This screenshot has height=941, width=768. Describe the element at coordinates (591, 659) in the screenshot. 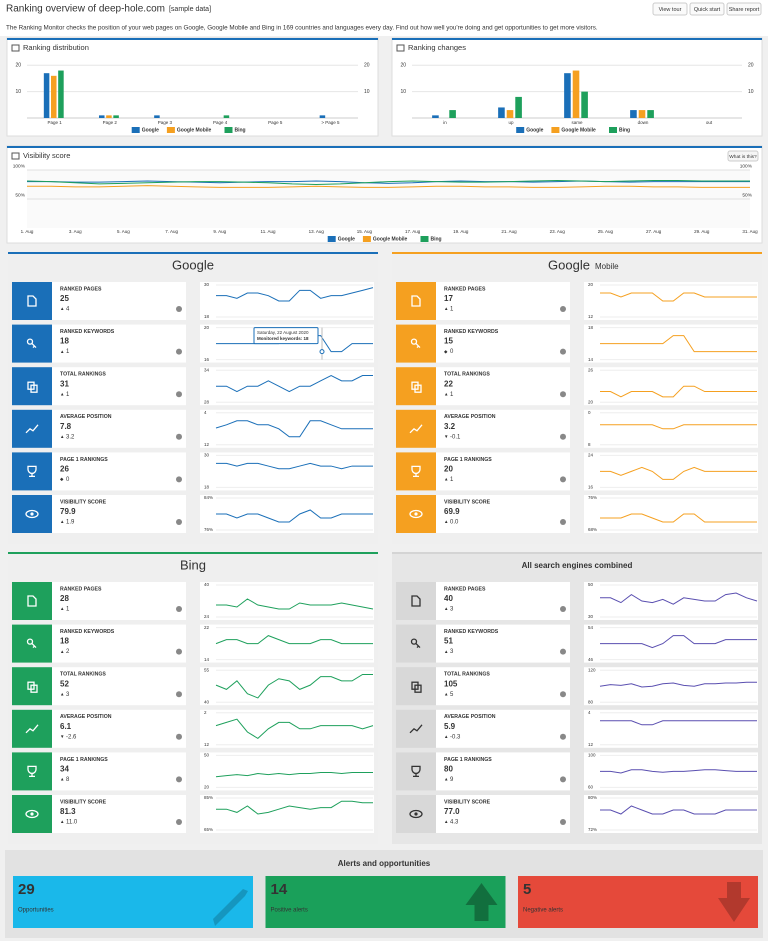

I see `spark-tick-label: 46` at that location.